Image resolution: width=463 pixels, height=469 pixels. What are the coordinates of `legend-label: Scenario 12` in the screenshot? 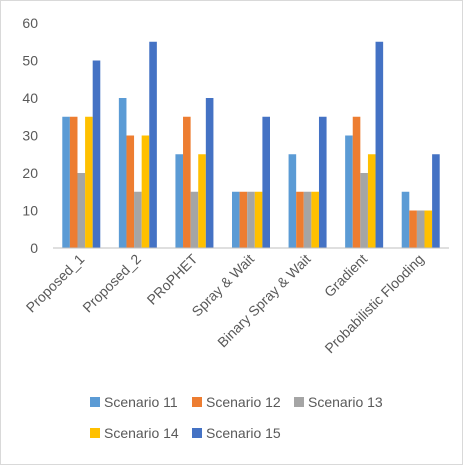 It's located at (243, 402).